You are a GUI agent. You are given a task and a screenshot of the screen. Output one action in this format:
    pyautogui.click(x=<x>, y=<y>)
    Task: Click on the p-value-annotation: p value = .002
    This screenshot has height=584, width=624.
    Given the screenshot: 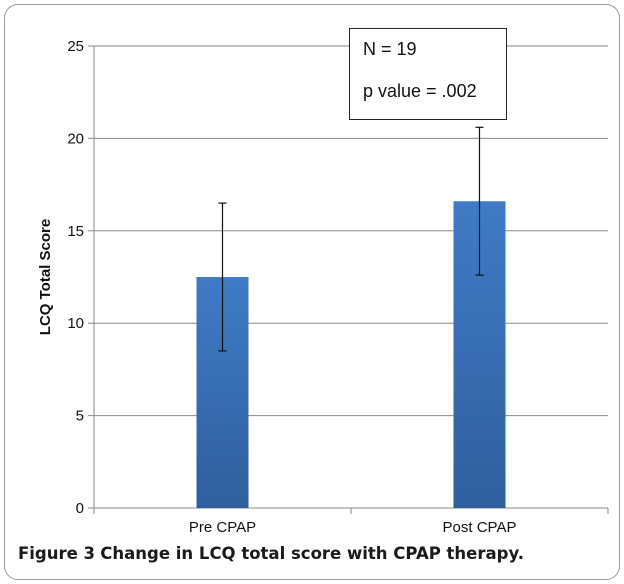 What is the action you would take?
    pyautogui.click(x=420, y=91)
    